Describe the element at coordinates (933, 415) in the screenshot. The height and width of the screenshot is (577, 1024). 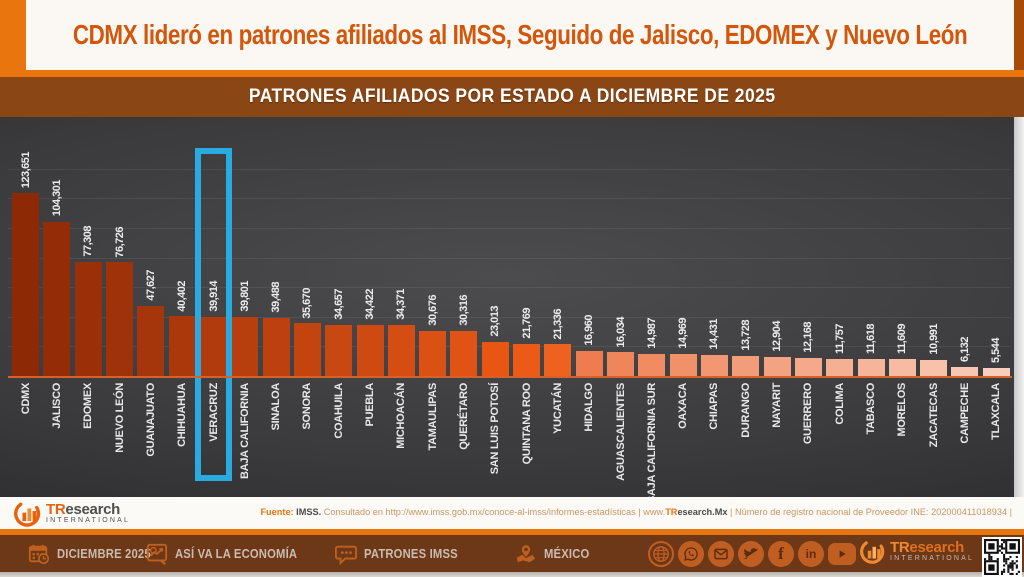
I see `state-label: ZACATECAS` at that location.